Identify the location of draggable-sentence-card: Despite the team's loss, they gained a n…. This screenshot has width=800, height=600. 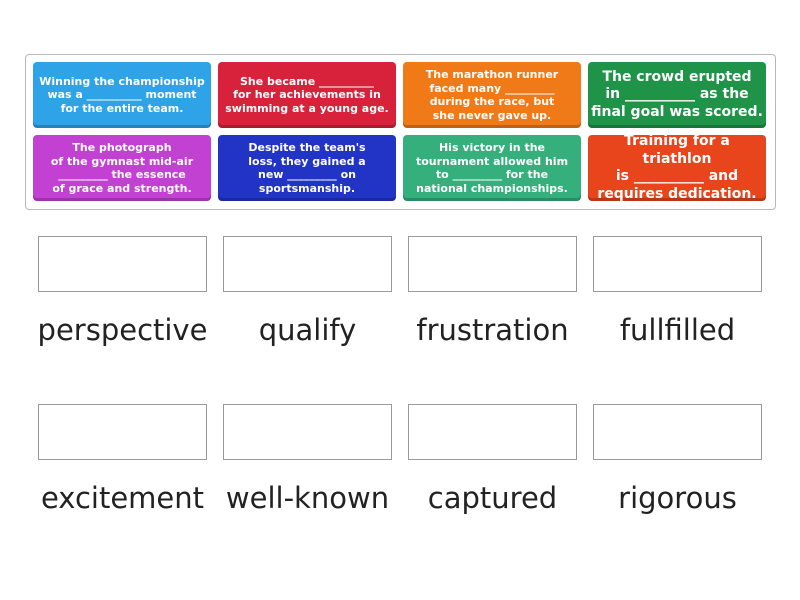
(307, 168).